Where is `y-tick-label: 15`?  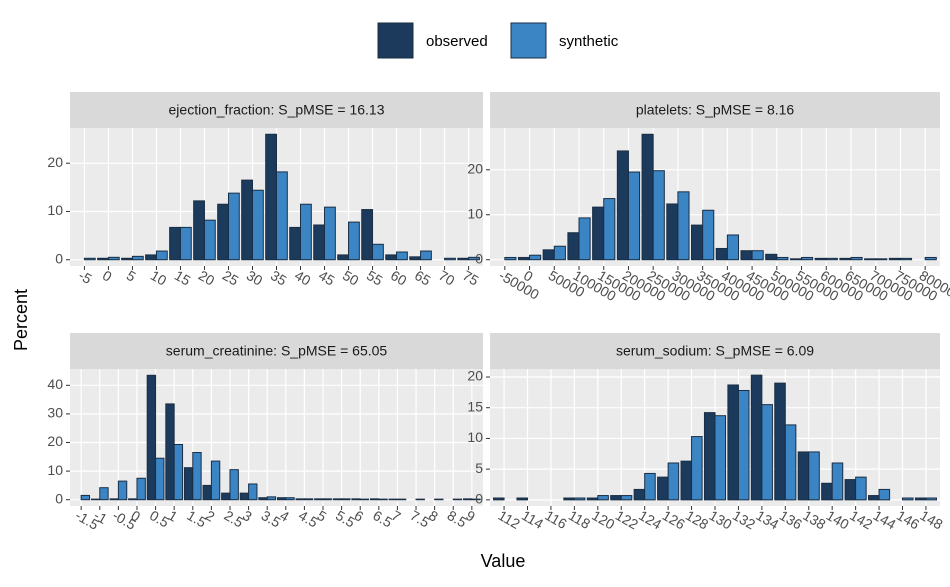 y-tick-label: 15 is located at coordinates (475, 406).